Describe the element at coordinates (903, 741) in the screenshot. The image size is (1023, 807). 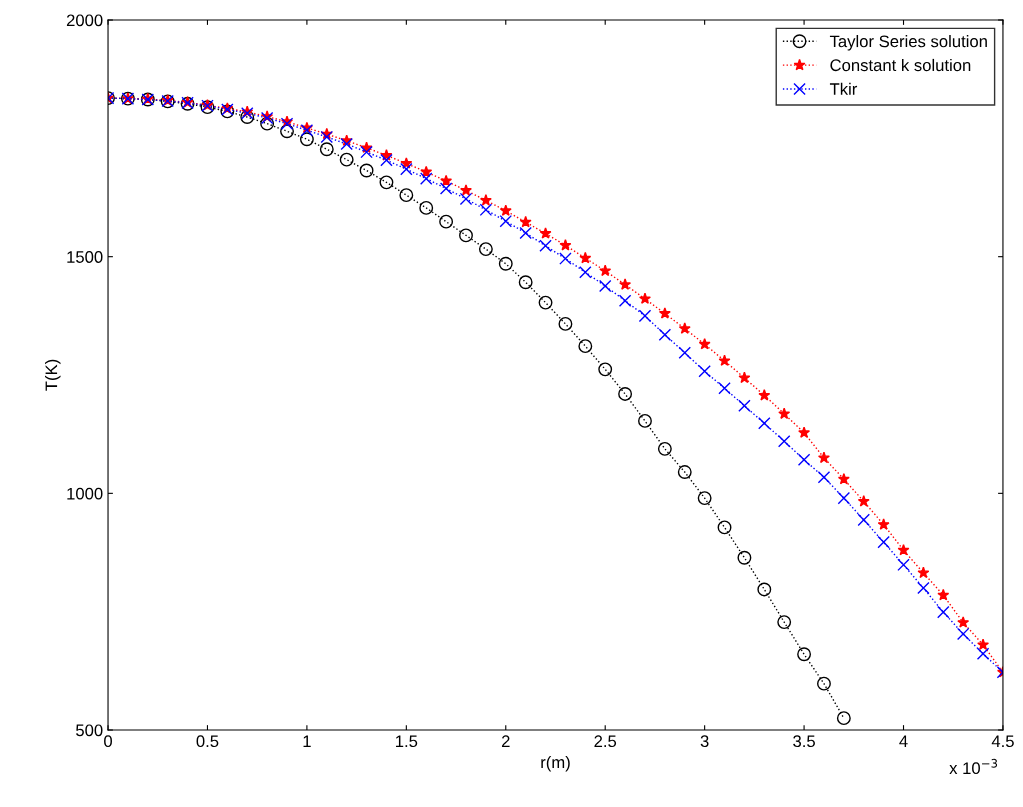
I see `x-tick-label: 4` at that location.